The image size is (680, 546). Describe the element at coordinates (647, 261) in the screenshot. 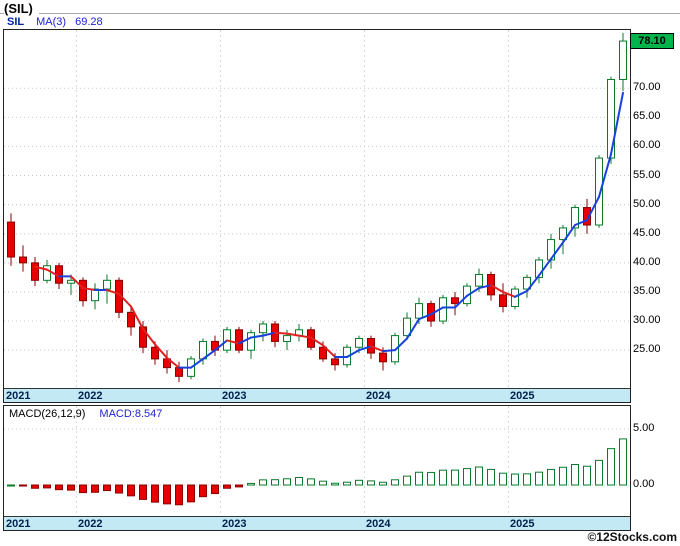

I see `price-axis-label: 40.00` at that location.